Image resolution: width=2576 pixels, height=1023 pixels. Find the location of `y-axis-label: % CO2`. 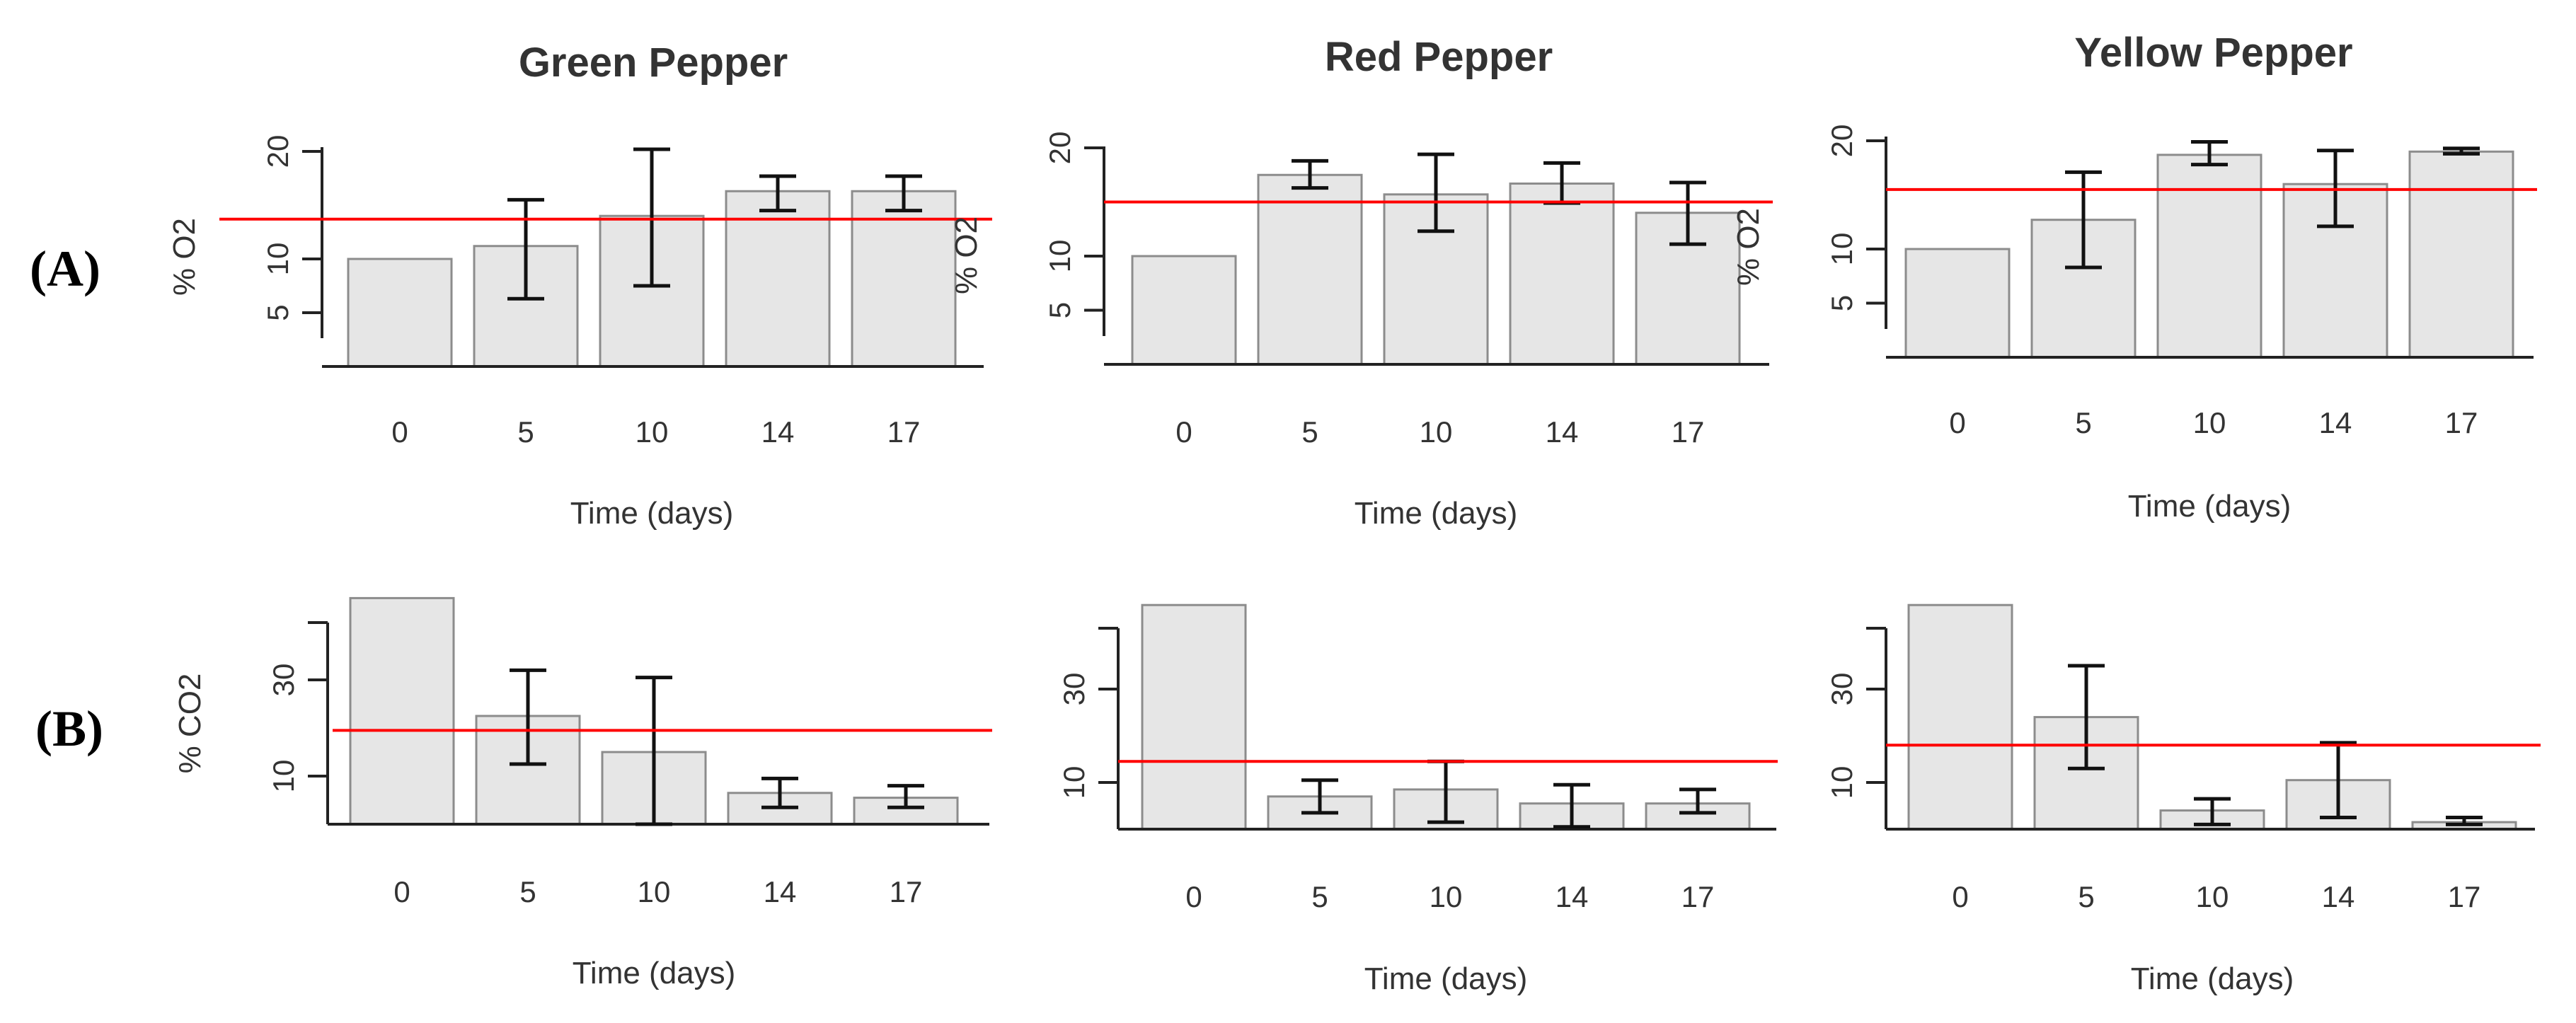

y-axis-label: % CO2 is located at coordinates (190, 724).